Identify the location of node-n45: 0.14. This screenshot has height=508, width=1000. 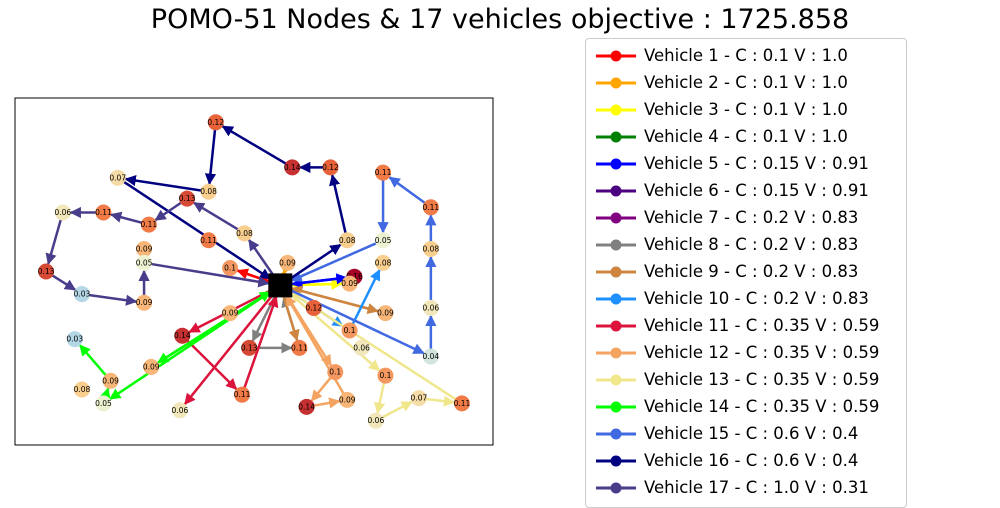
(306, 406).